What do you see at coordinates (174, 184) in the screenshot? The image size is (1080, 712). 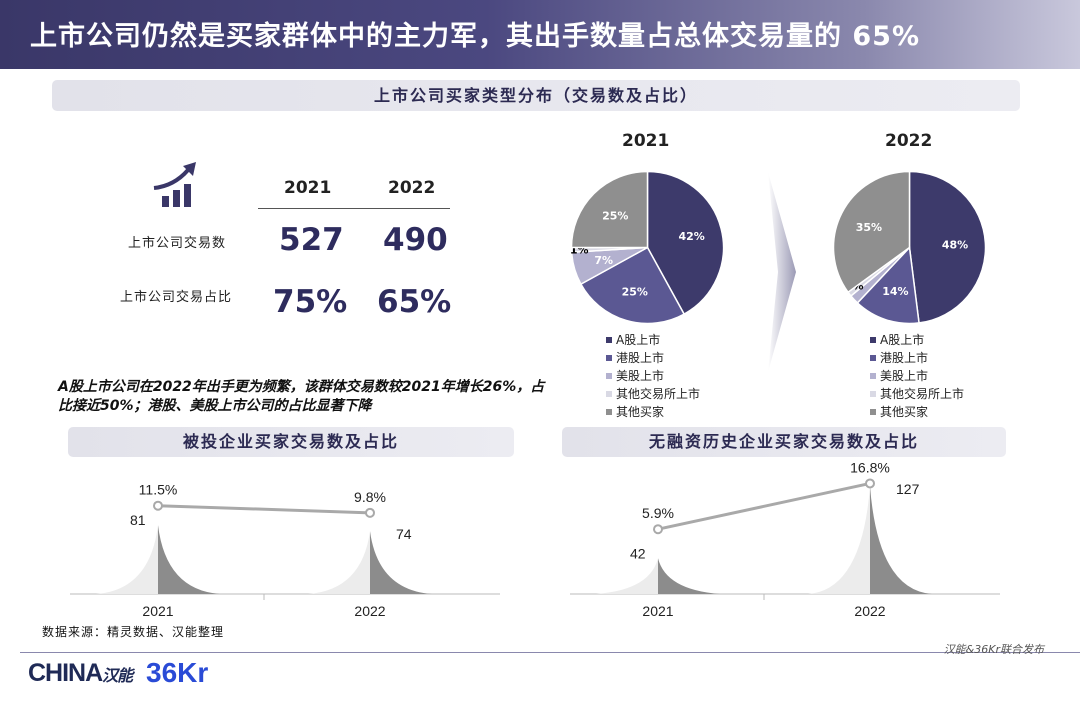 I see `growth-chart-icon` at bounding box center [174, 184].